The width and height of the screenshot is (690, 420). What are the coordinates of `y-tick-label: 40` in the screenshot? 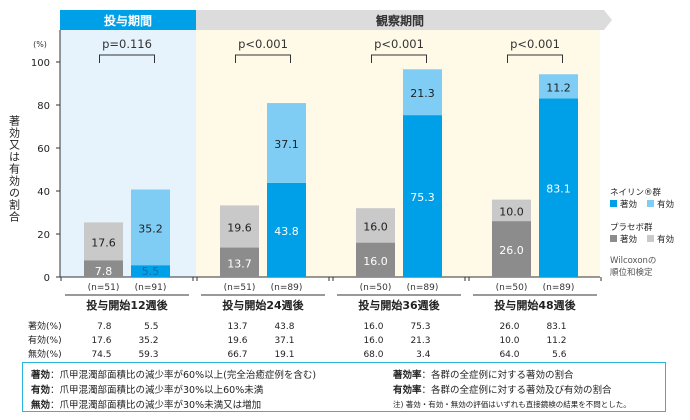 It's located at (43, 192).